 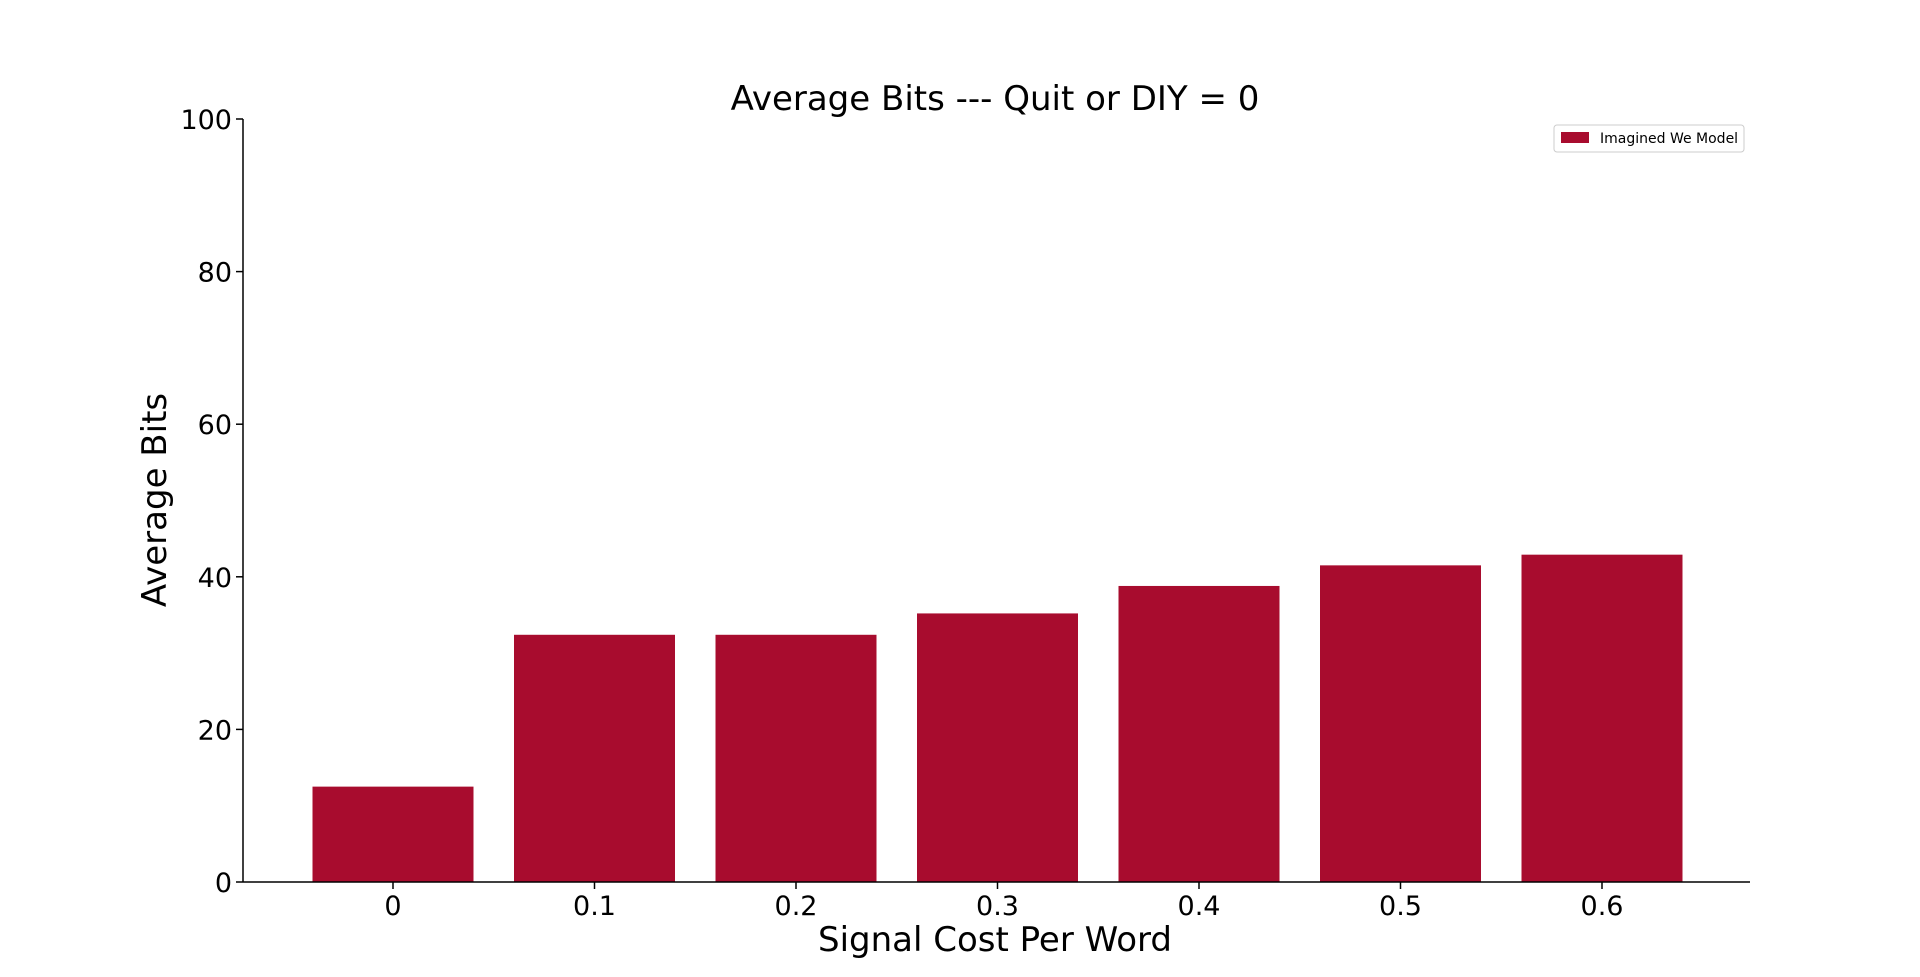 I want to click on y-tick-label: 100, so click(x=206, y=120).